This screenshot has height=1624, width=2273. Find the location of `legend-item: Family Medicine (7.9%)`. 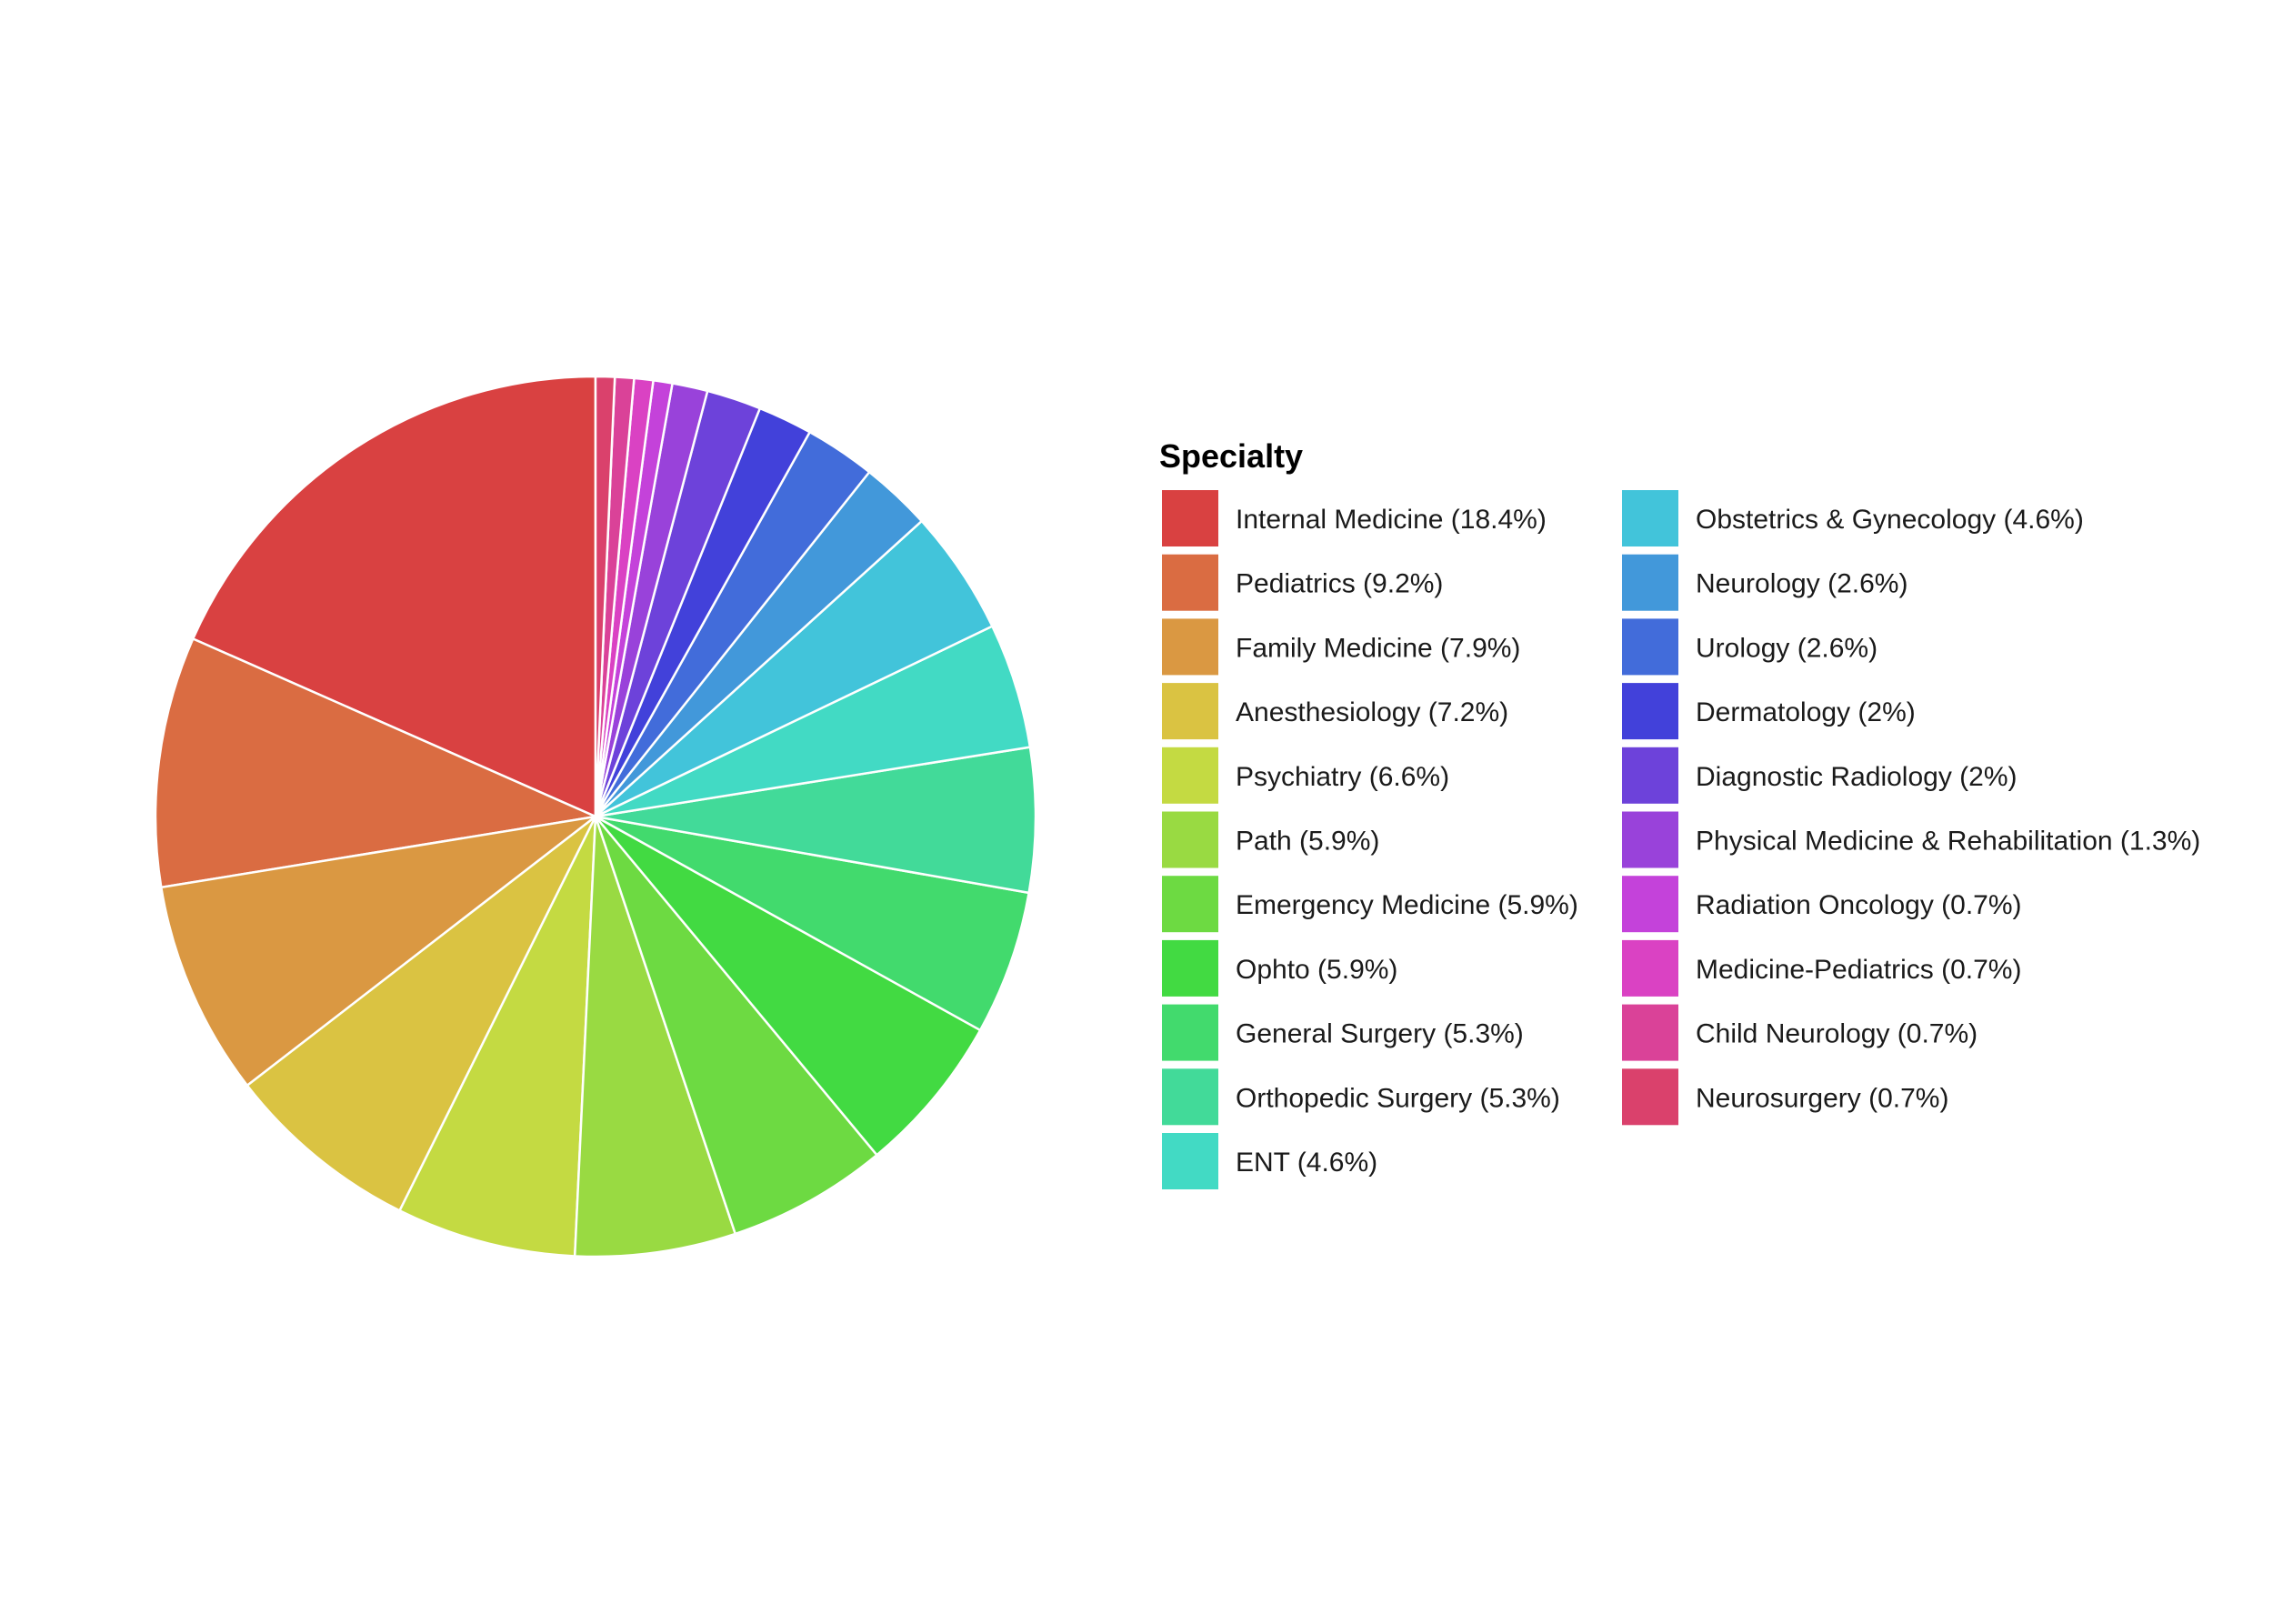

legend-item: Family Medicine (7.9%) is located at coordinates (1340, 647).